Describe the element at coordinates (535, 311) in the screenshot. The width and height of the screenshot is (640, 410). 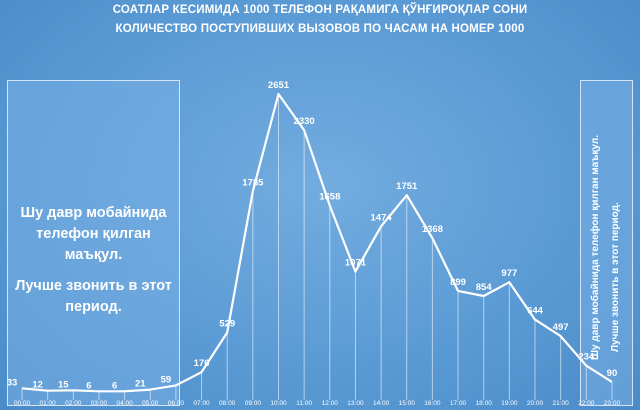
I see `data-label-2000: 644` at that location.